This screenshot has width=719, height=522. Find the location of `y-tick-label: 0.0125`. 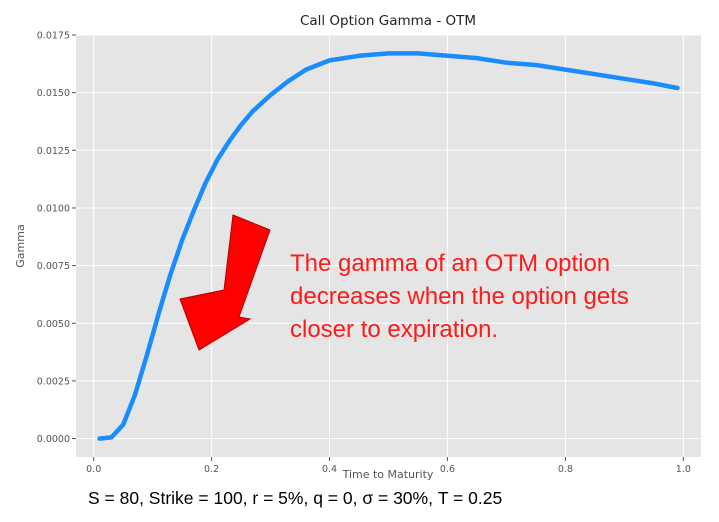

y-tick-label: 0.0125 is located at coordinates (53, 151).